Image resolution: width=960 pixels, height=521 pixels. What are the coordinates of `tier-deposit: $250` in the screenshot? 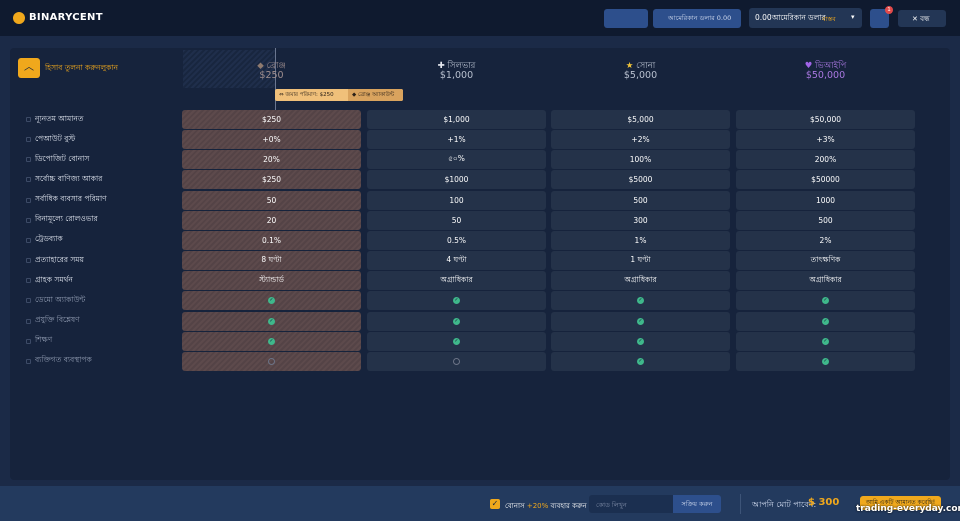 It's located at (271, 75).